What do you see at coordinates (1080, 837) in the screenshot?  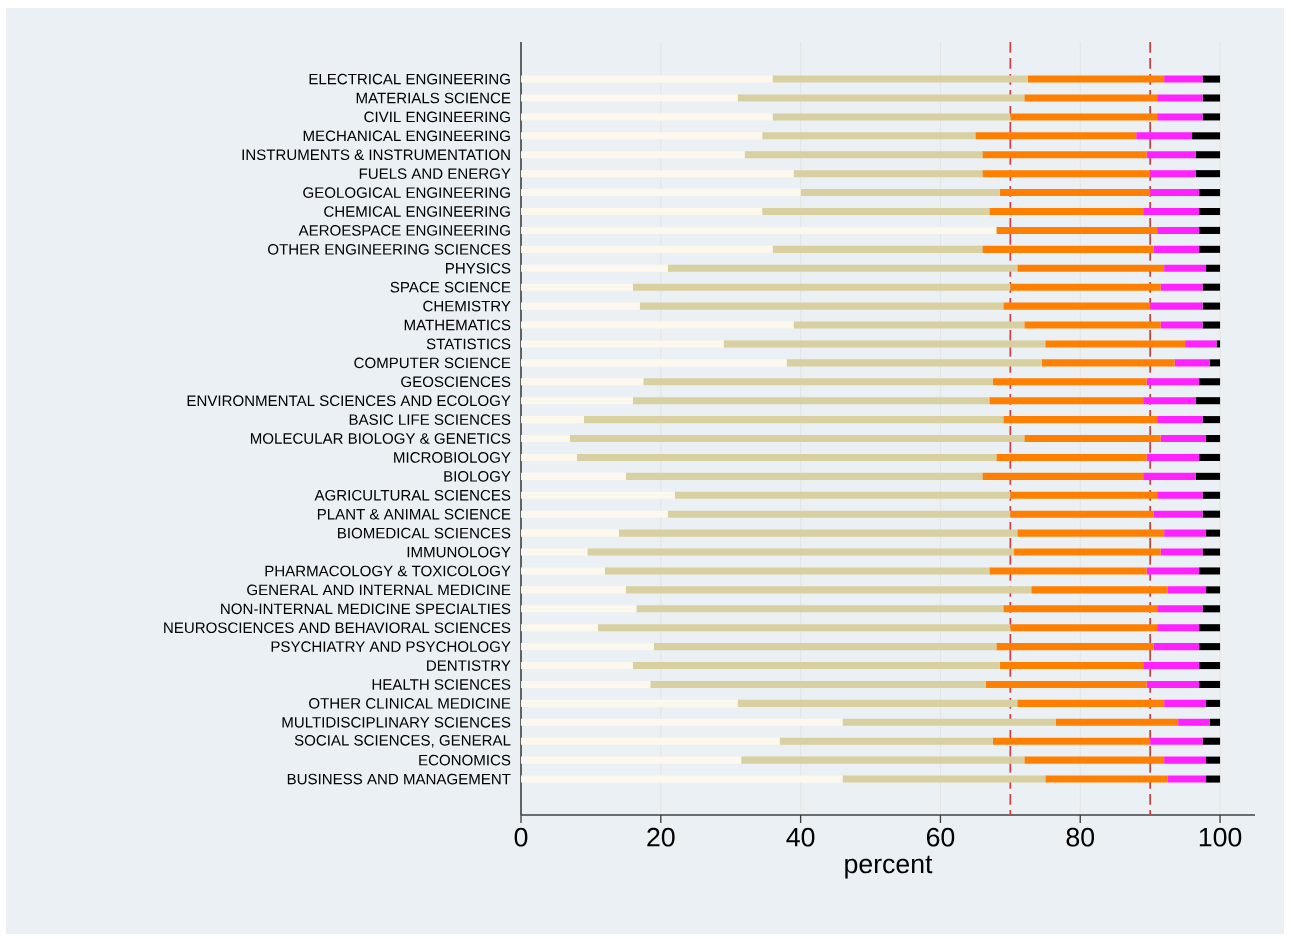 I see `x-tick-label: 80` at bounding box center [1080, 837].